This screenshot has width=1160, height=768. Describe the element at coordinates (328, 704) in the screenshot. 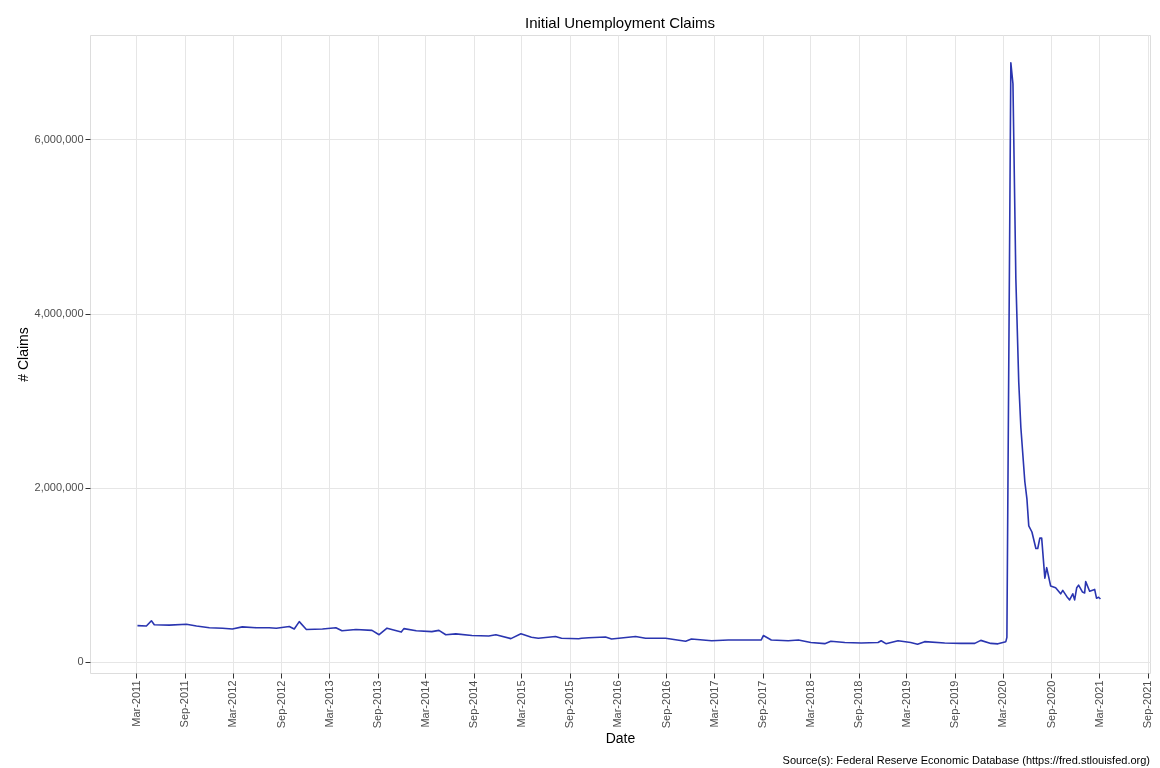

I see `x-tick-label: Mar-2013` at that location.